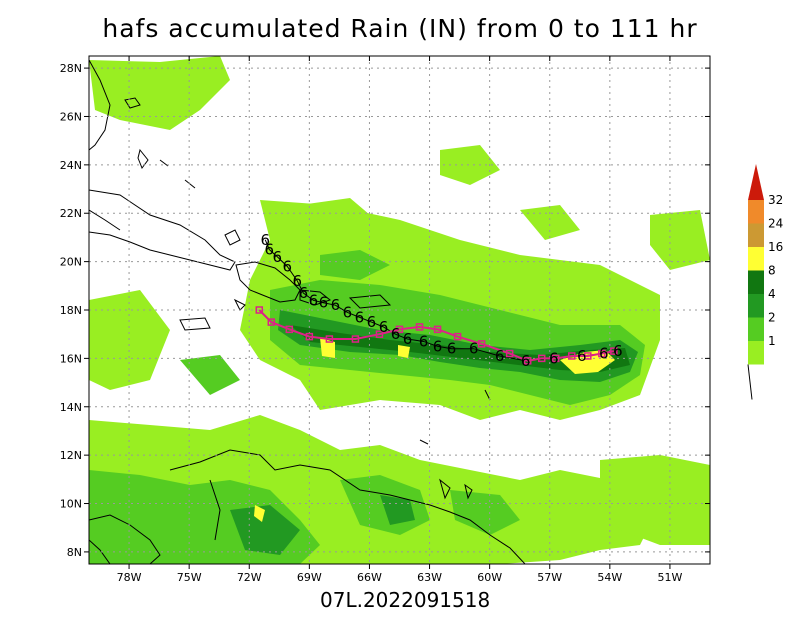 The image size is (800, 618). What do you see at coordinates (249, 577) in the screenshot?
I see `lon-tick-label: 72W` at bounding box center [249, 577].